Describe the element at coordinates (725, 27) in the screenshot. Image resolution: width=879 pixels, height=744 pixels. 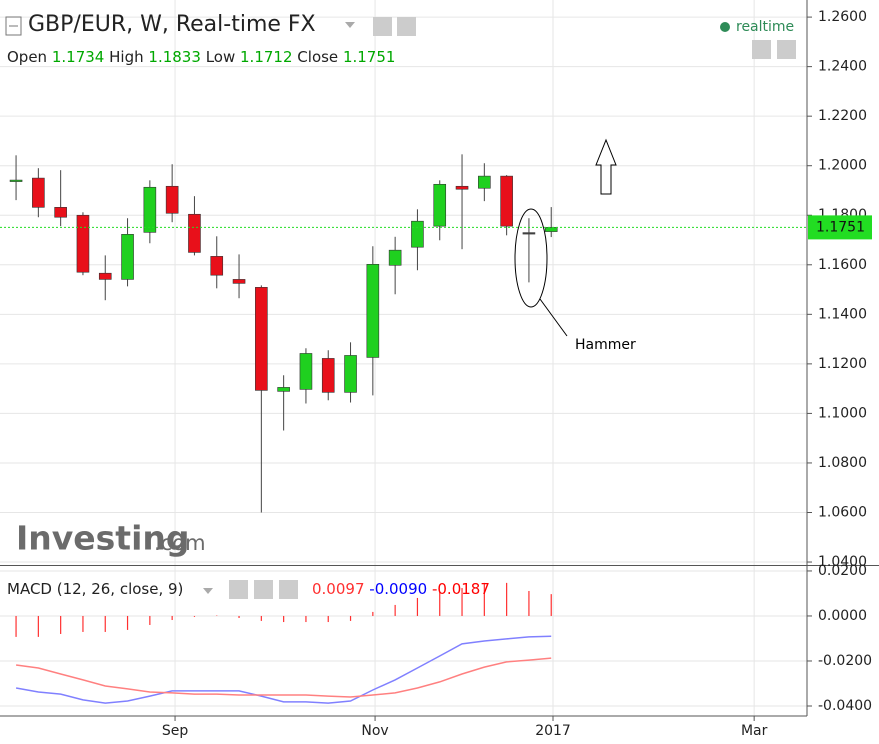
I see `realtime-dot` at that location.